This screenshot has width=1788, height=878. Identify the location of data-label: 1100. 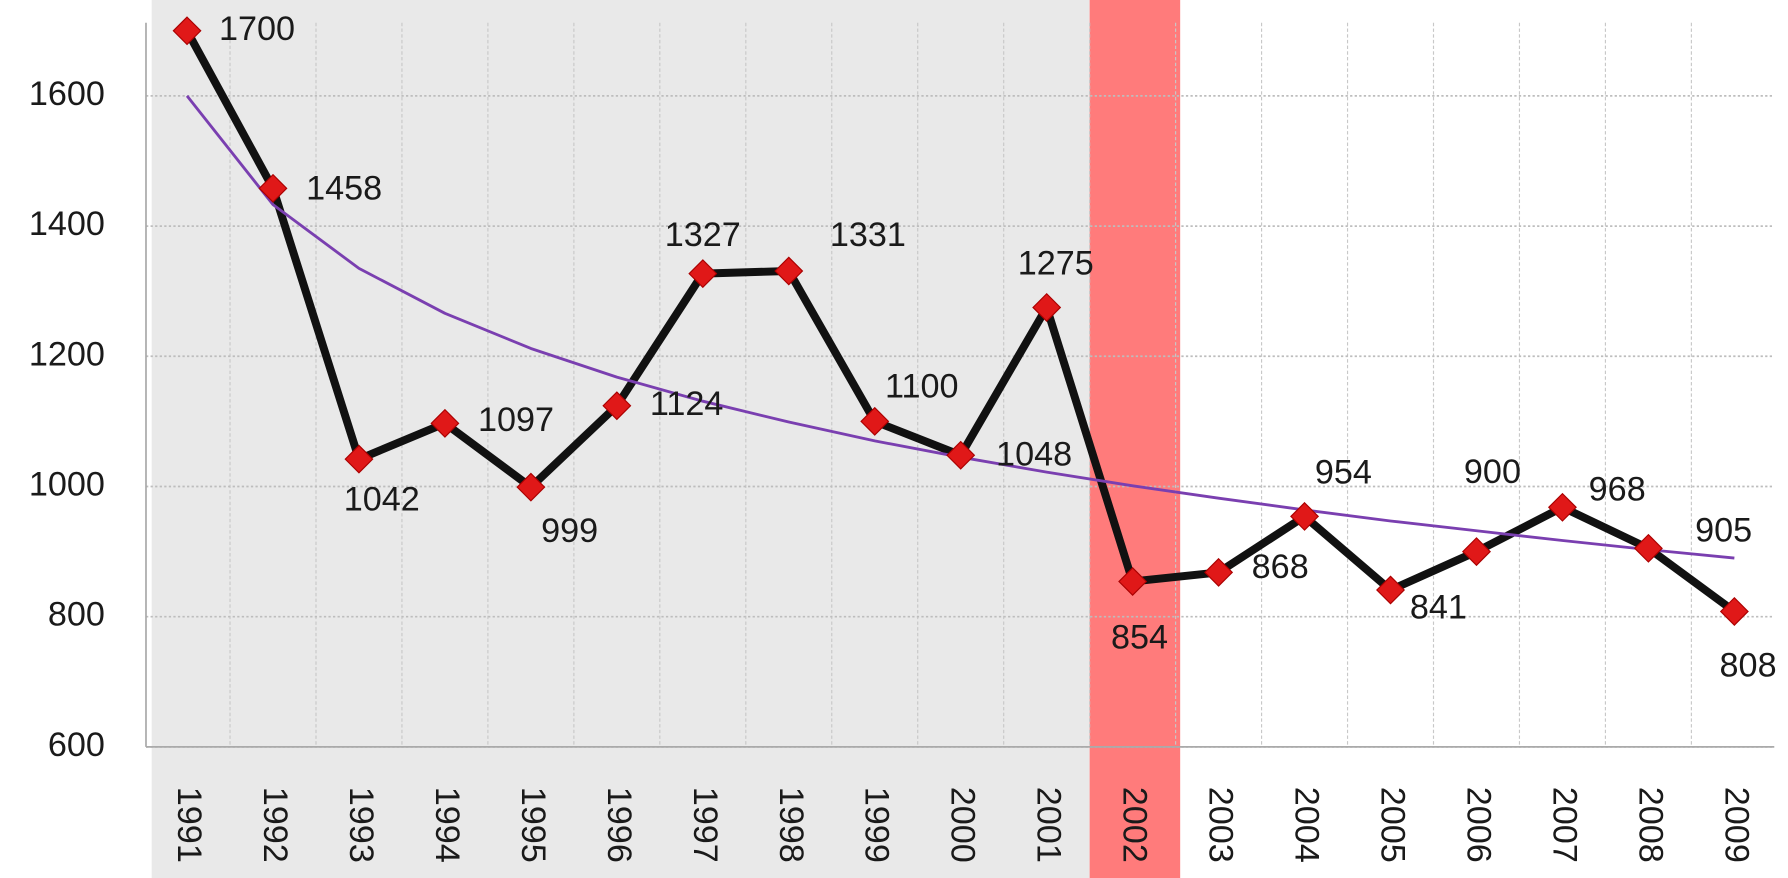
(922, 386).